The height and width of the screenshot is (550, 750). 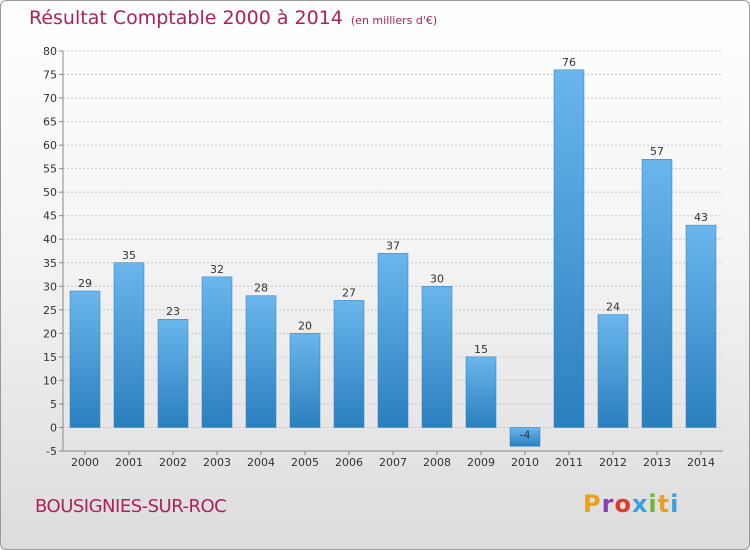 What do you see at coordinates (657, 151) in the screenshot?
I see `value-label-2013: 57` at bounding box center [657, 151].